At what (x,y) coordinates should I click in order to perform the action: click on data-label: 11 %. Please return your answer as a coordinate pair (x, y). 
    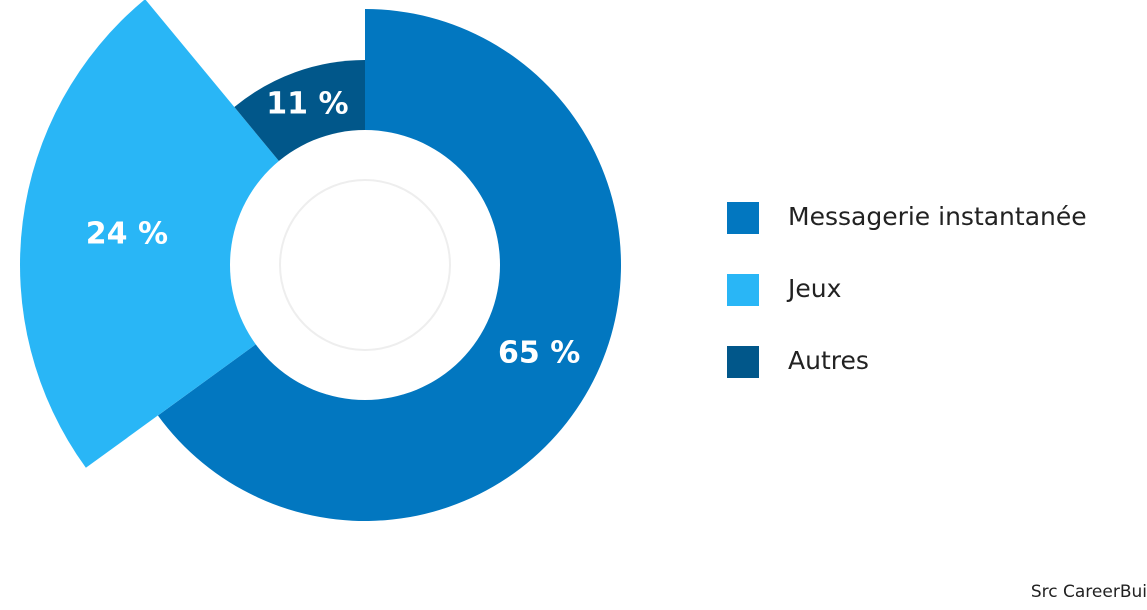
    Looking at the image, I should click on (307, 104).